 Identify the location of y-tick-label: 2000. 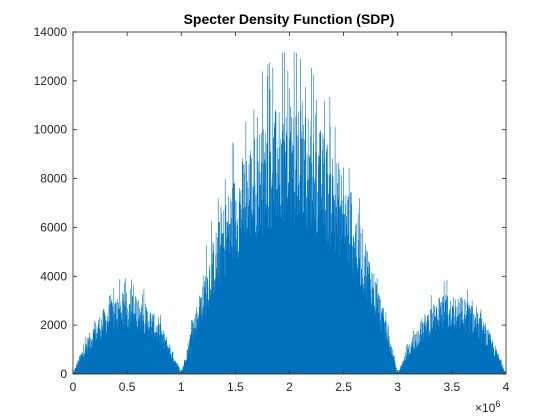
(53, 325).